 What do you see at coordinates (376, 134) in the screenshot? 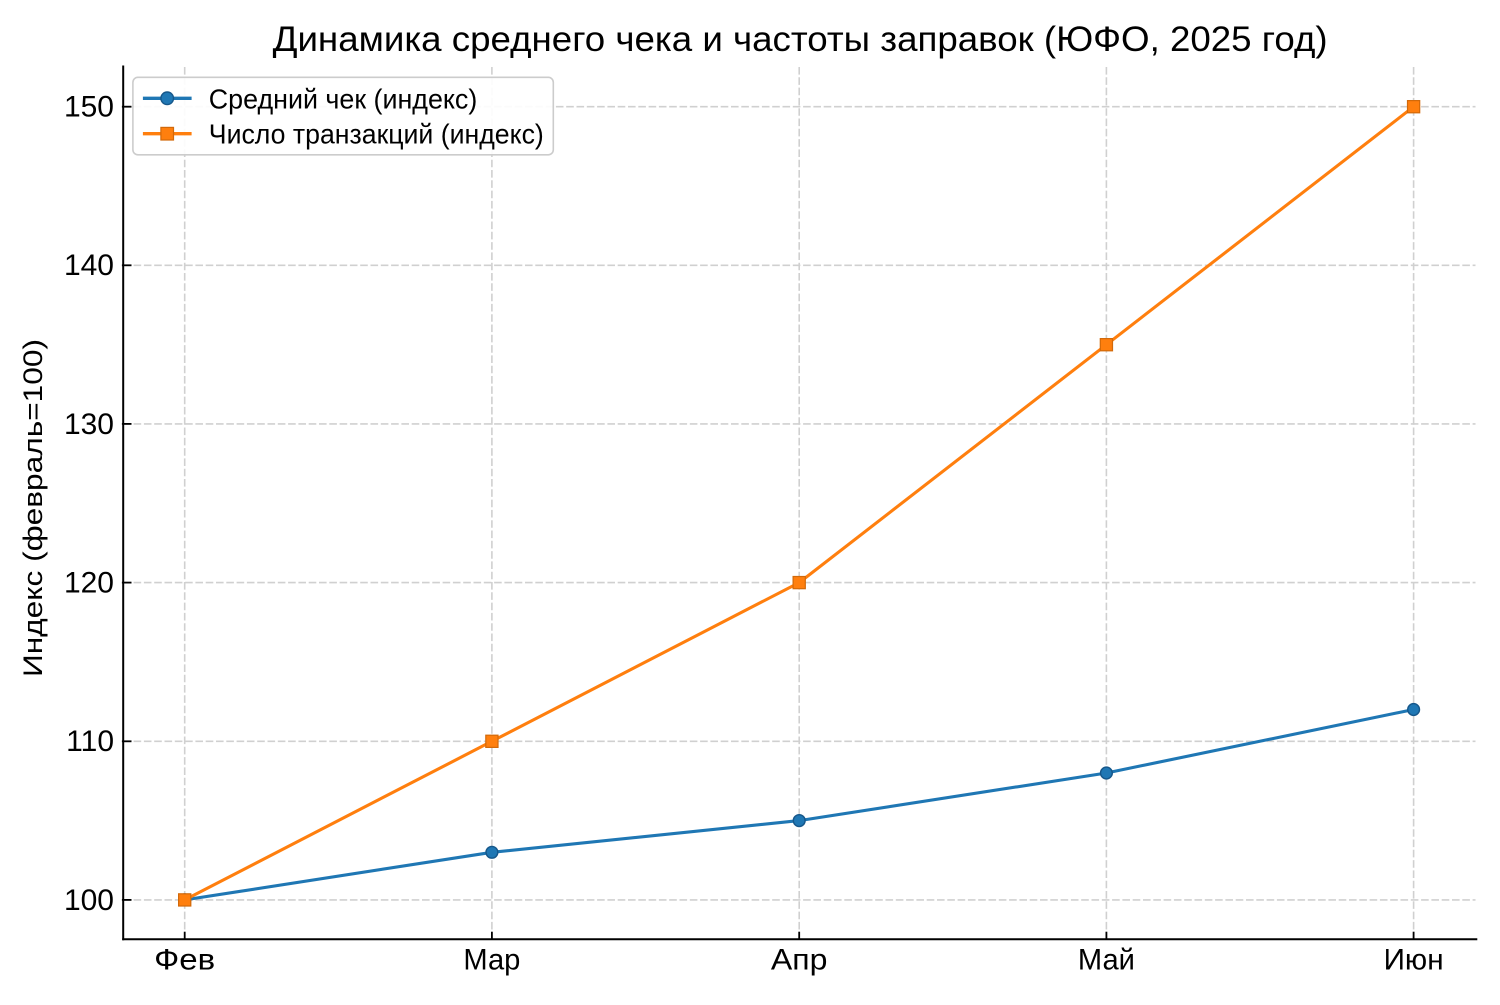
I see `svg-text: Число транзакций (индекс)` at bounding box center [376, 134].